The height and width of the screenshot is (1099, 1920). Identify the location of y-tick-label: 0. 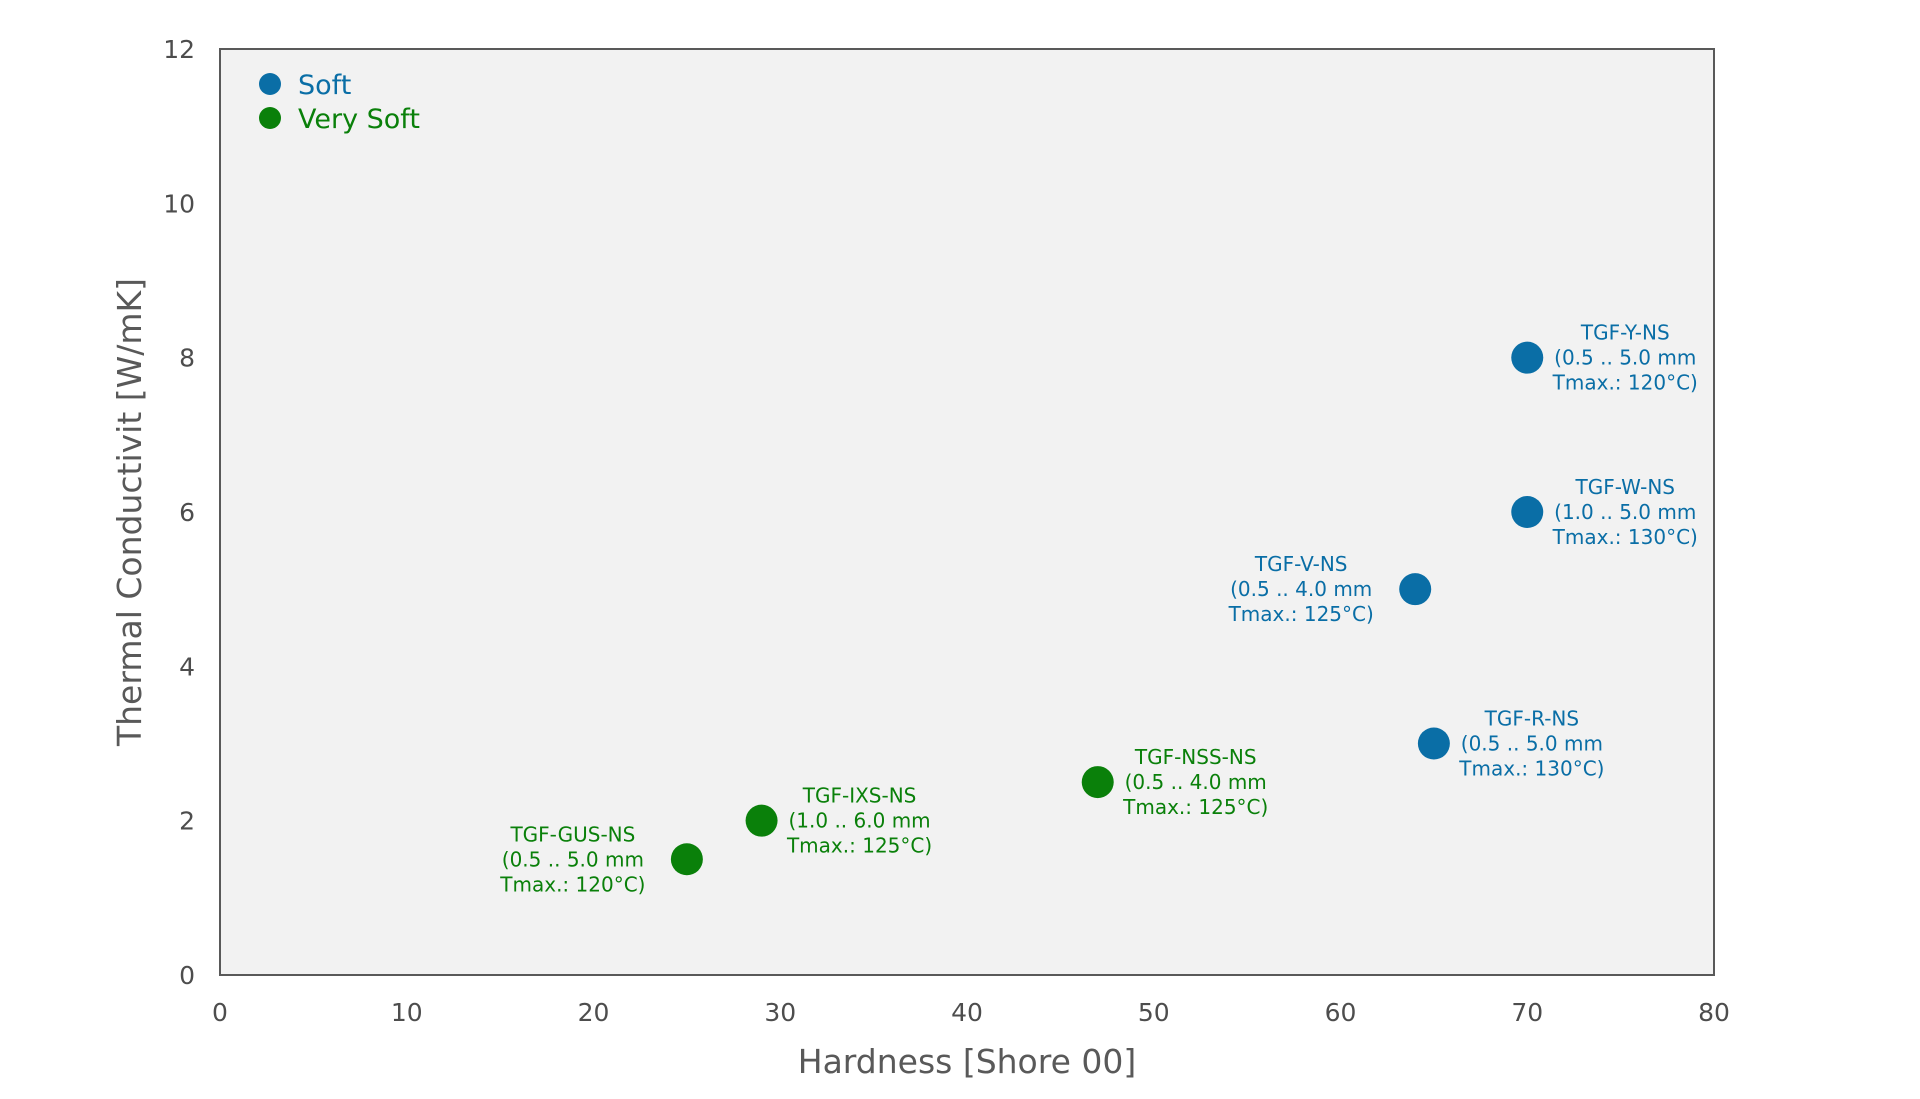
(187, 975).